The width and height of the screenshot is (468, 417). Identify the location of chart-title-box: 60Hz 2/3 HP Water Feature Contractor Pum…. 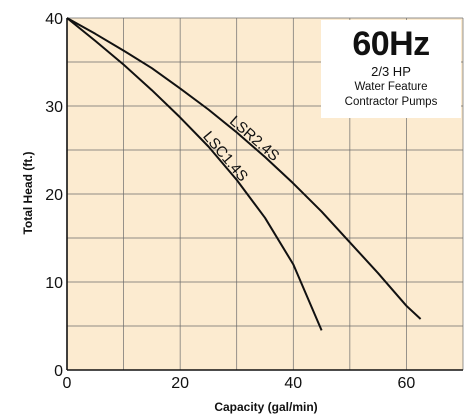
(391, 69).